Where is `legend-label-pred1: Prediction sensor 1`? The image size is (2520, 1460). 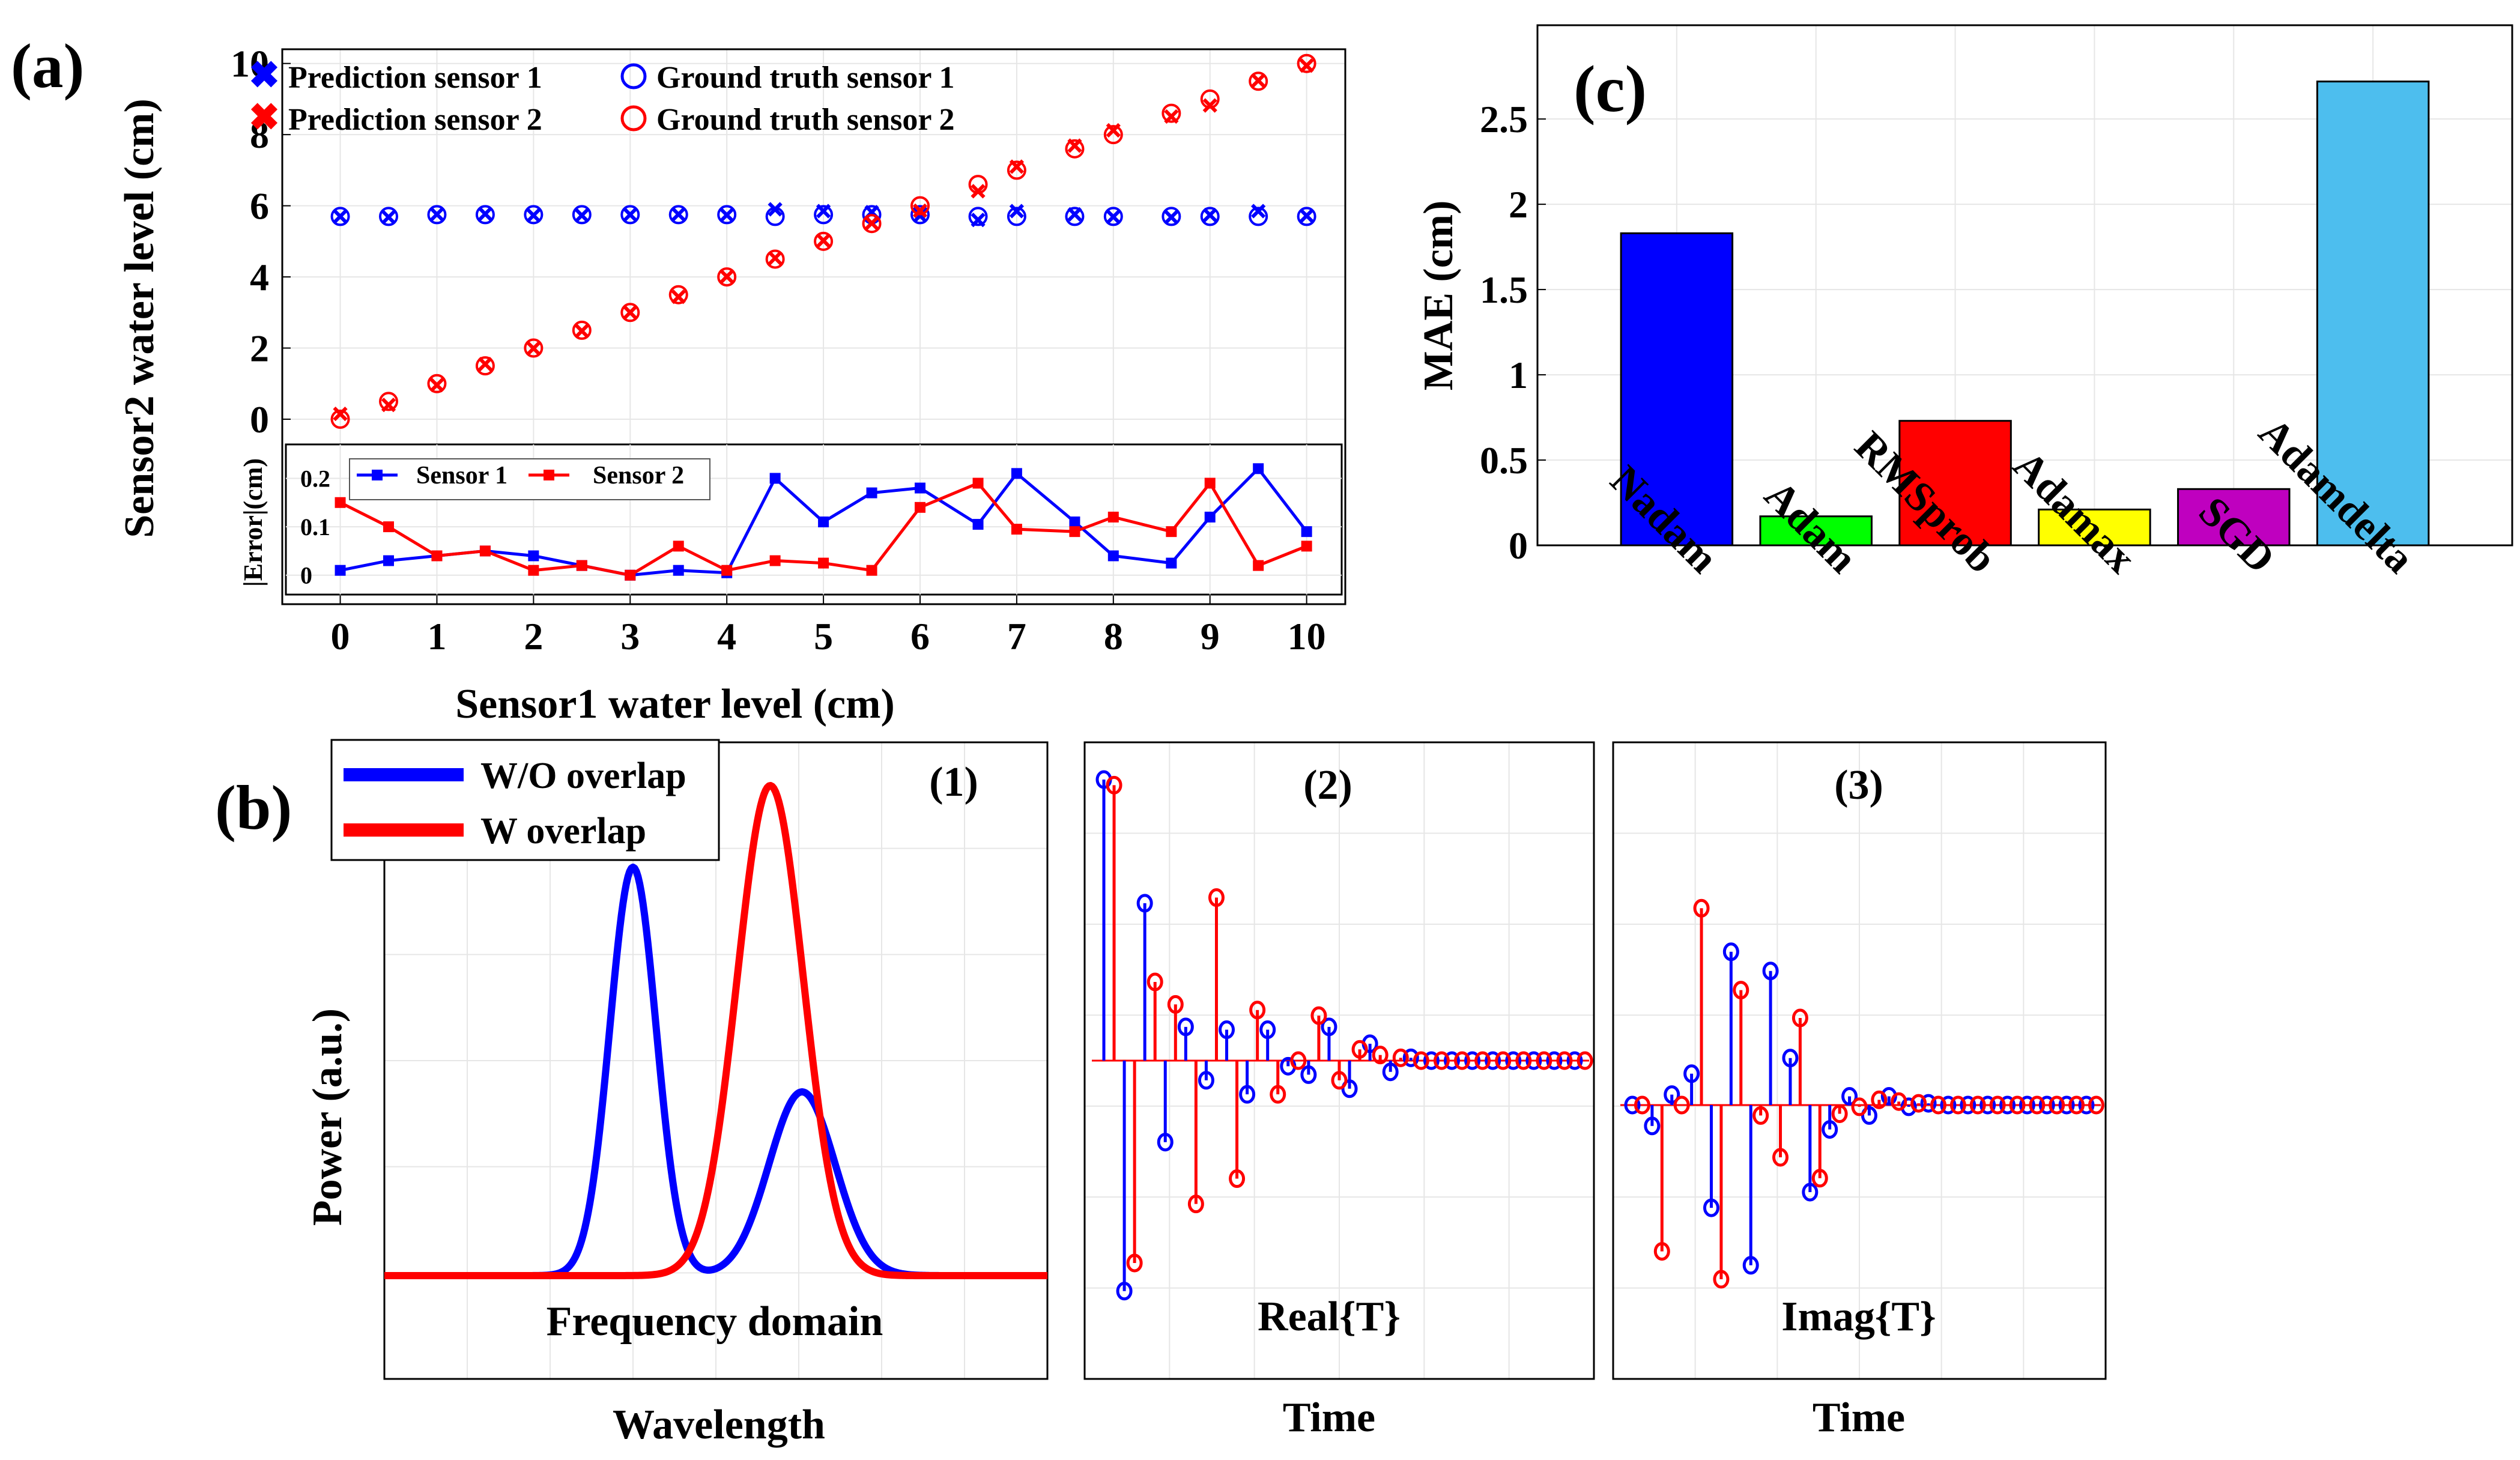 legend-label-pred1: Prediction sensor 1 is located at coordinates (415, 78).